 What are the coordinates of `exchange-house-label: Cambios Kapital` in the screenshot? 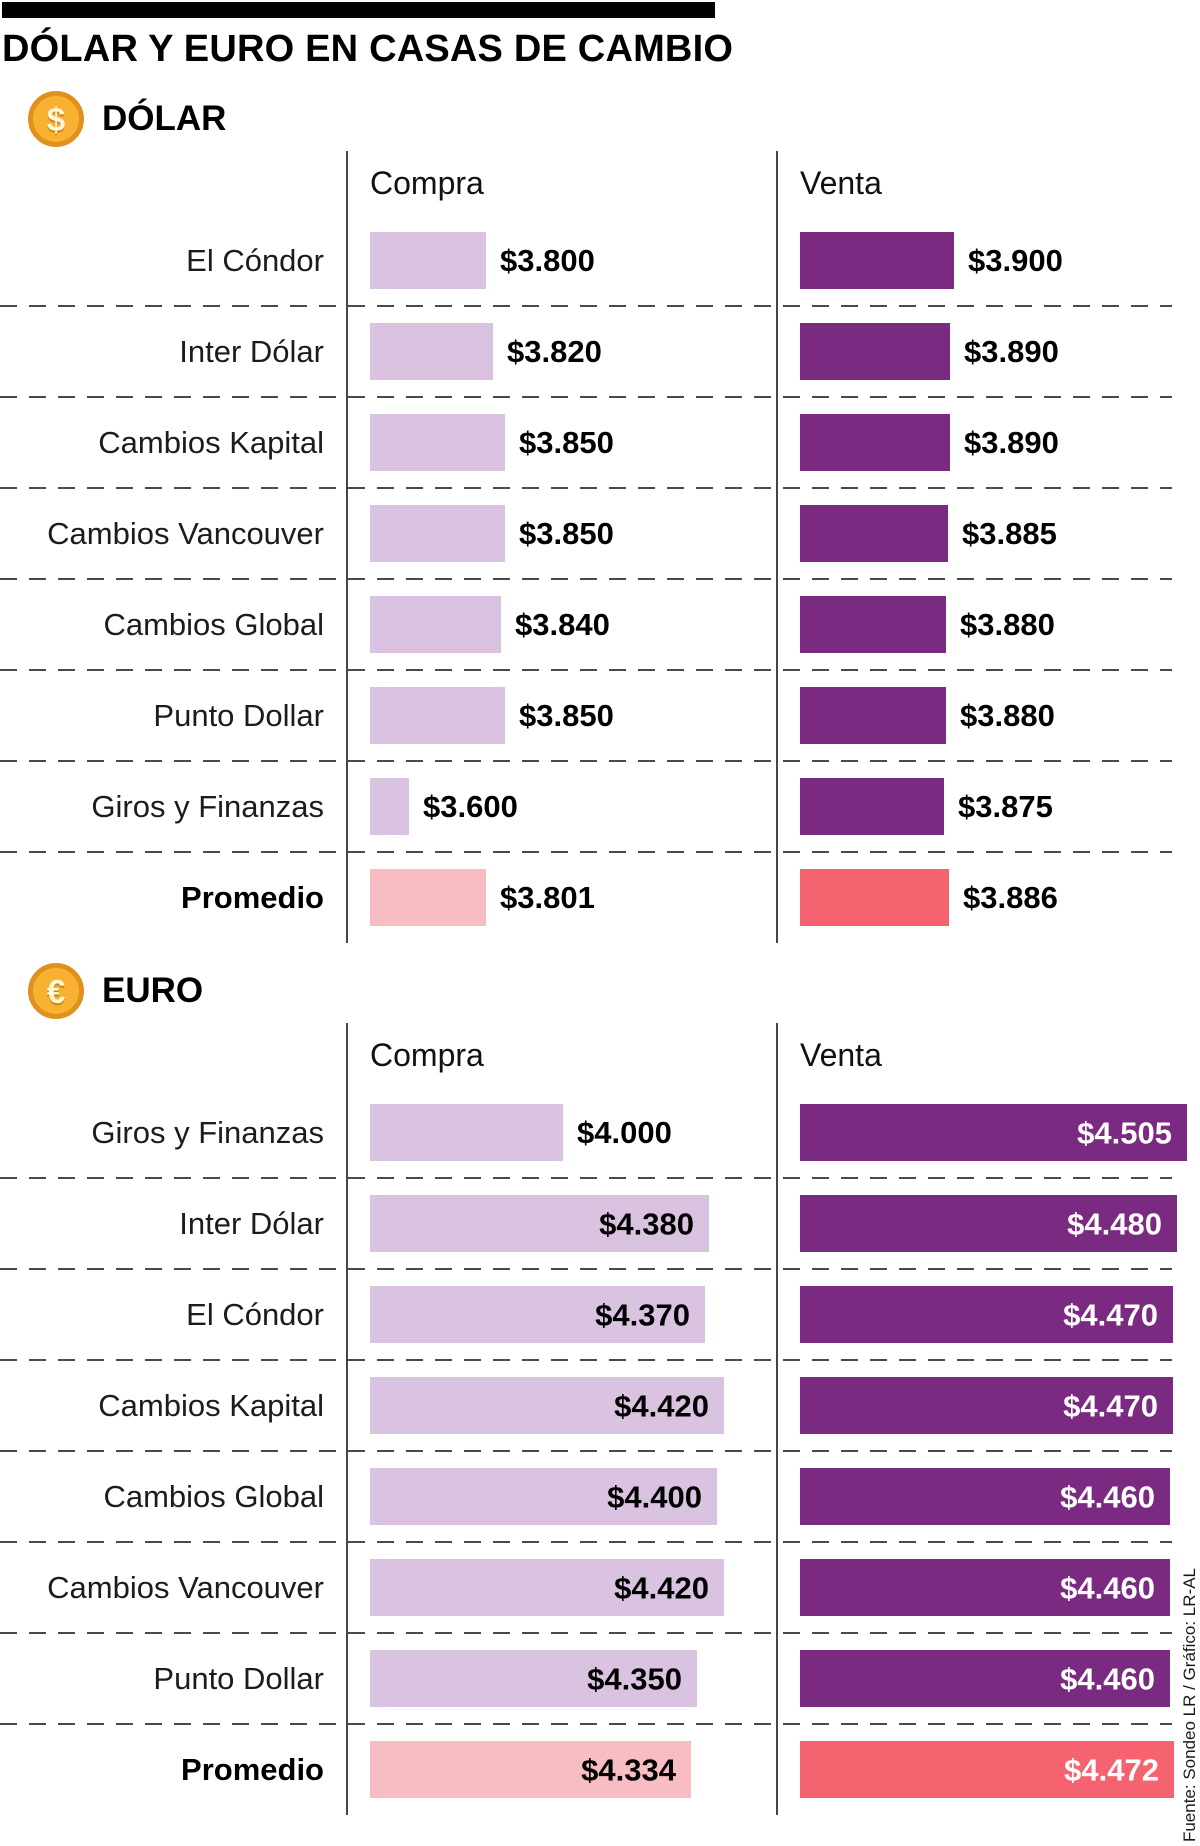 It's located at (211, 1405).